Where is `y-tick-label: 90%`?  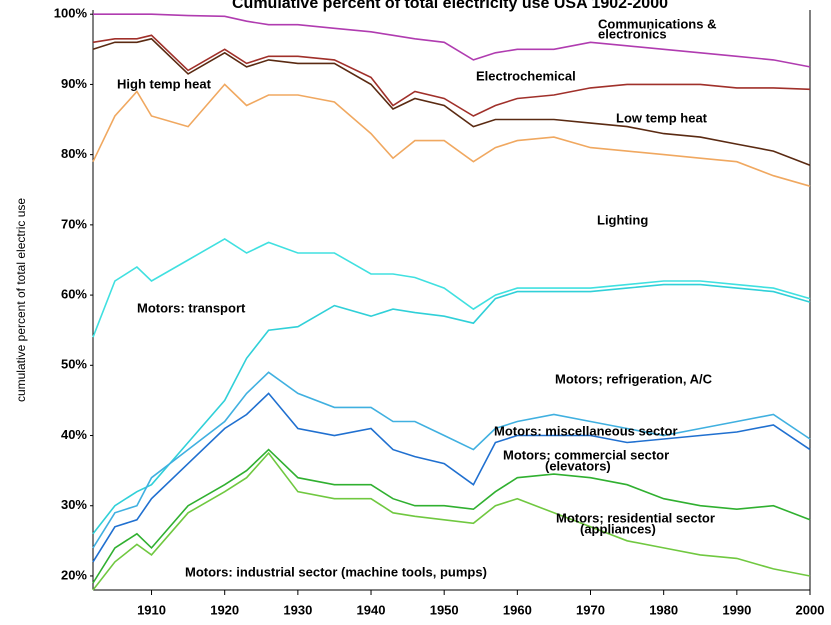 y-tick-label: 90% is located at coordinates (74, 83).